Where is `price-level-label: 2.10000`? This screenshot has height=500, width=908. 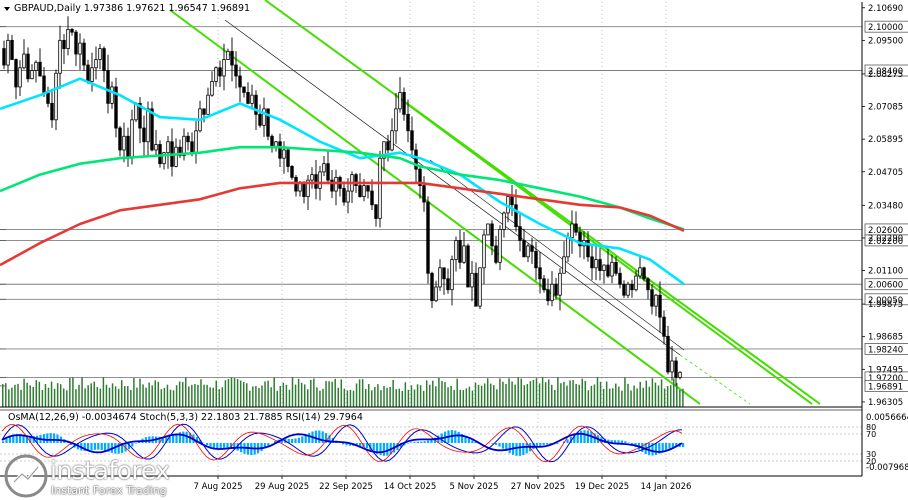 price-level-label: 2.10000 is located at coordinates (885, 28).